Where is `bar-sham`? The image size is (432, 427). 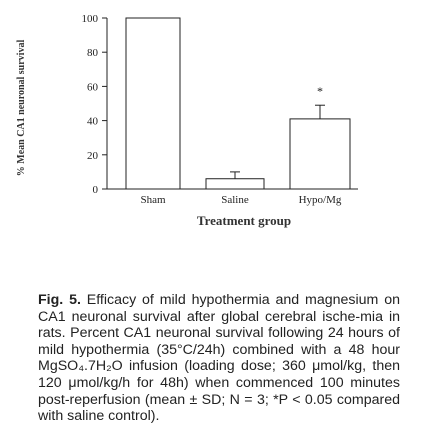 bar-sham is located at coordinates (153, 103).